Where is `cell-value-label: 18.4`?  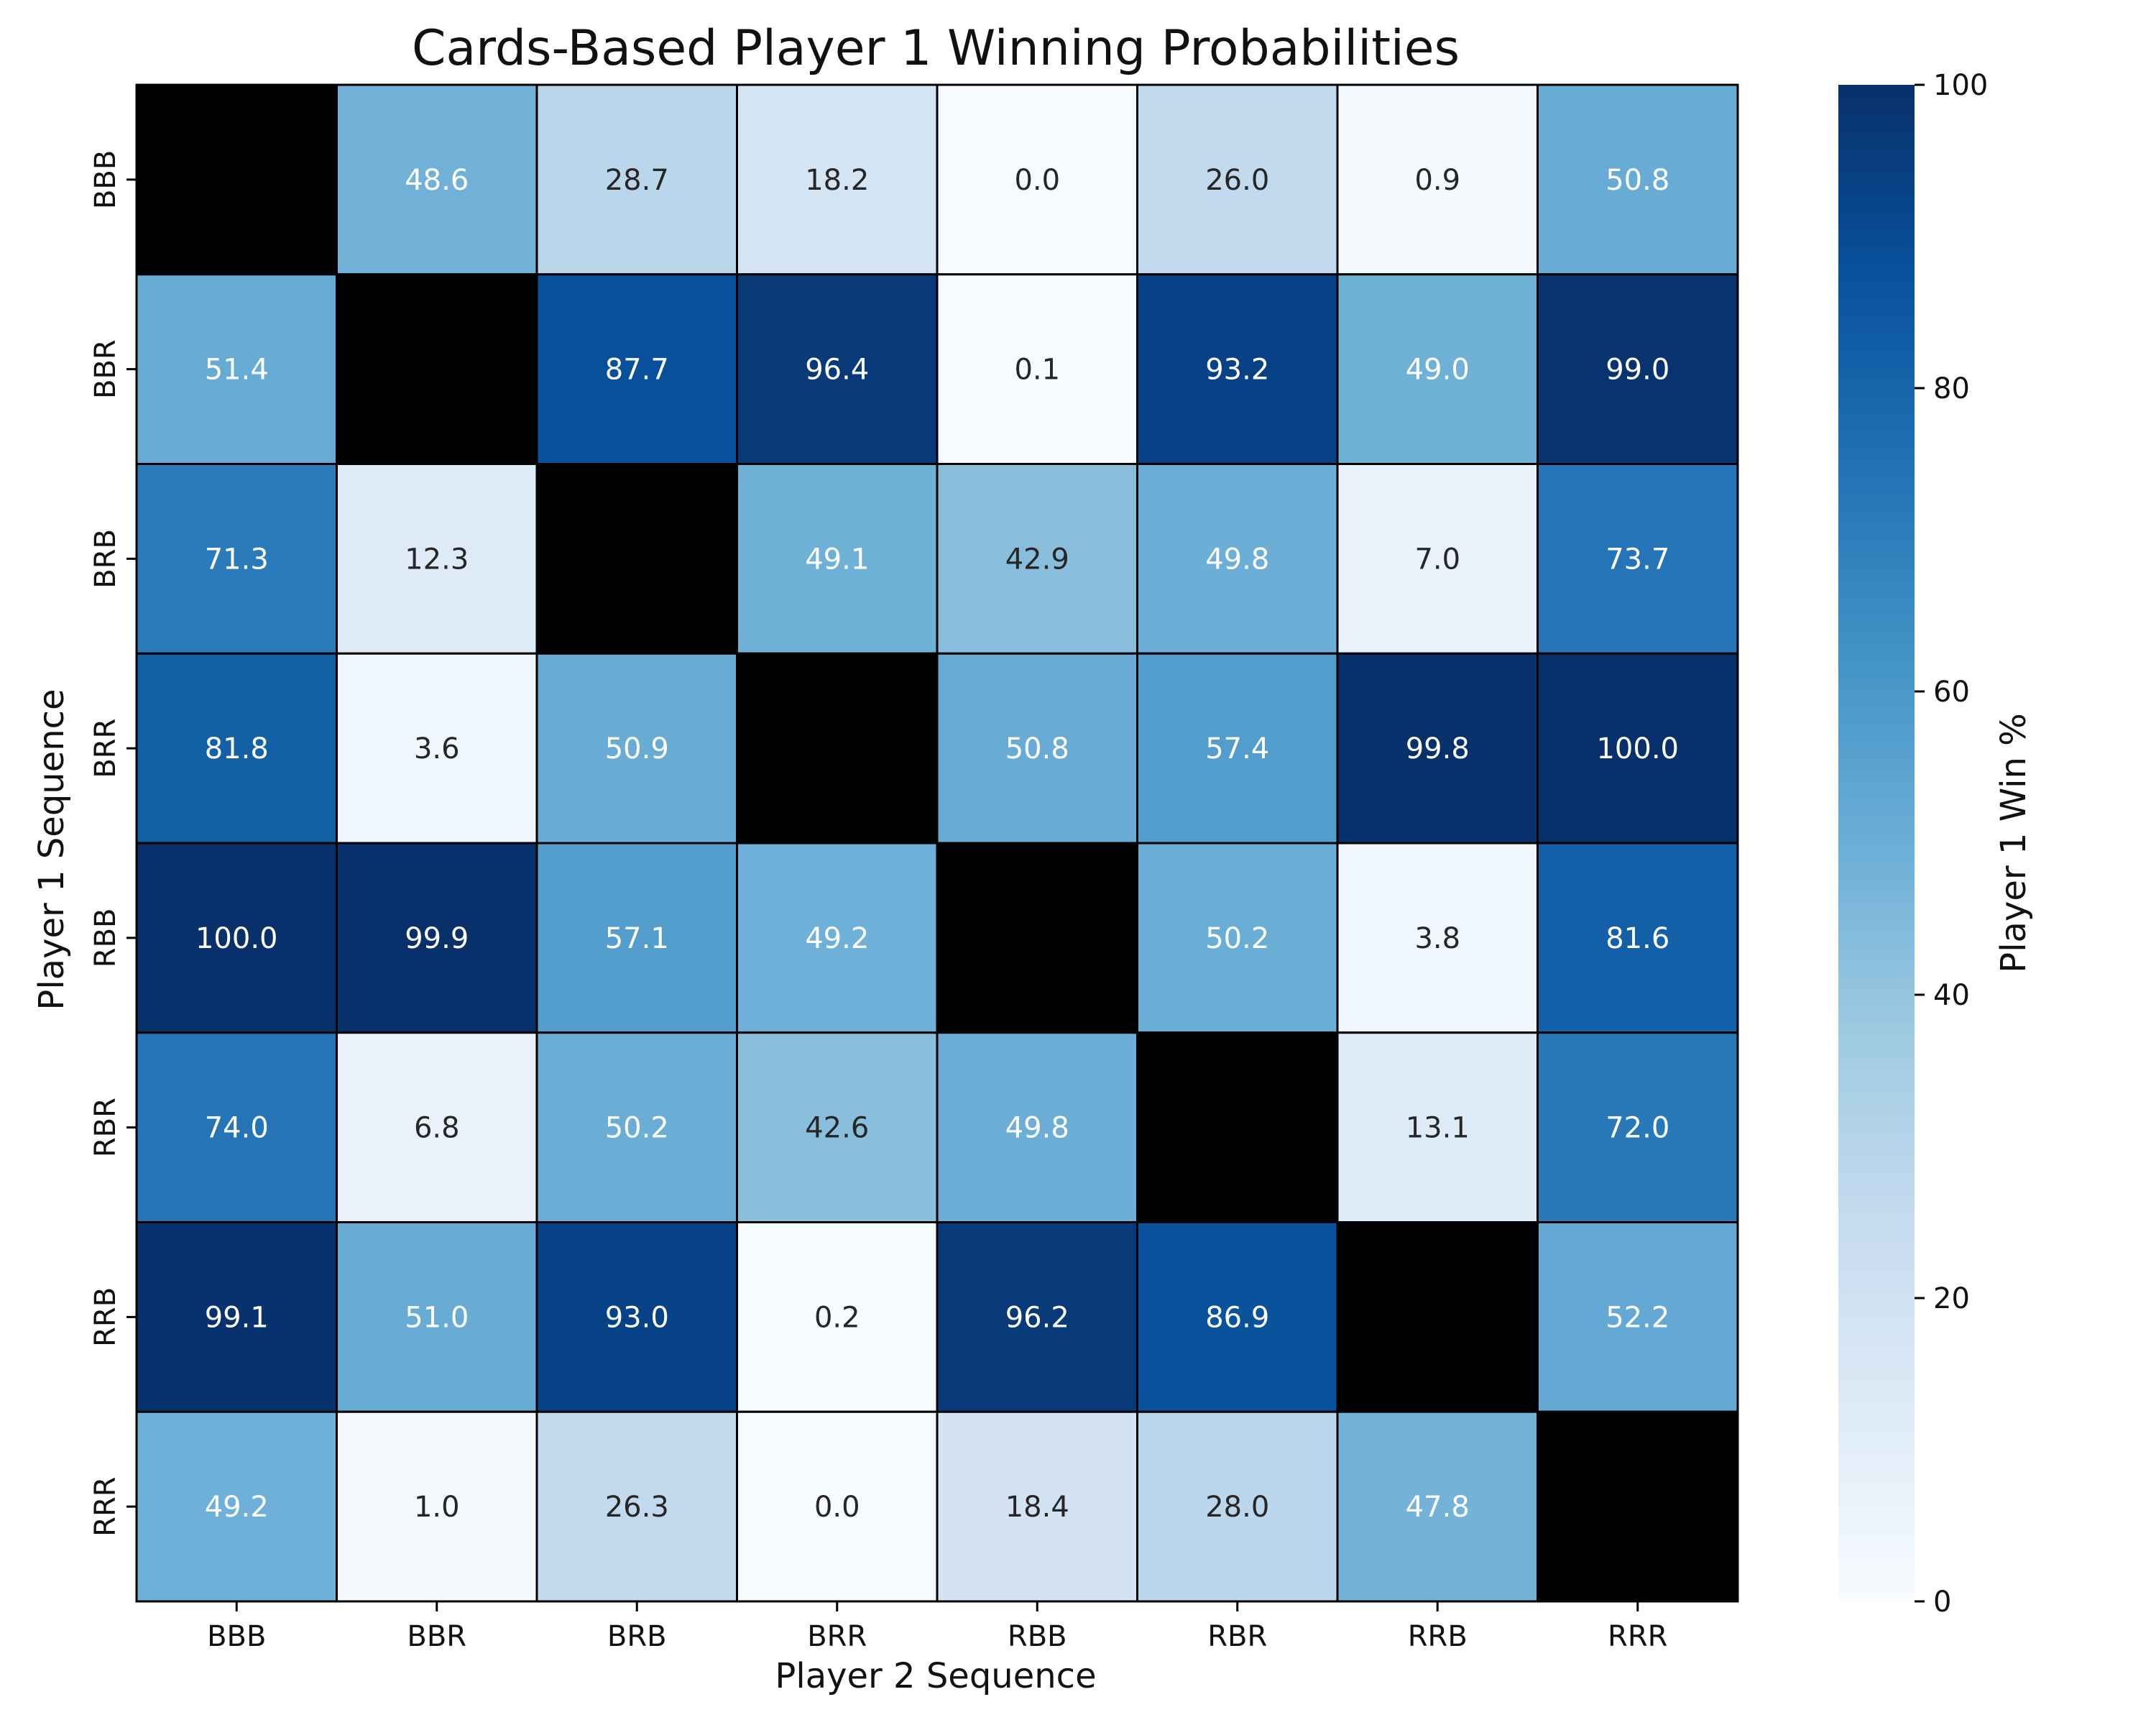 cell-value-label: 18.4 is located at coordinates (1037, 1507).